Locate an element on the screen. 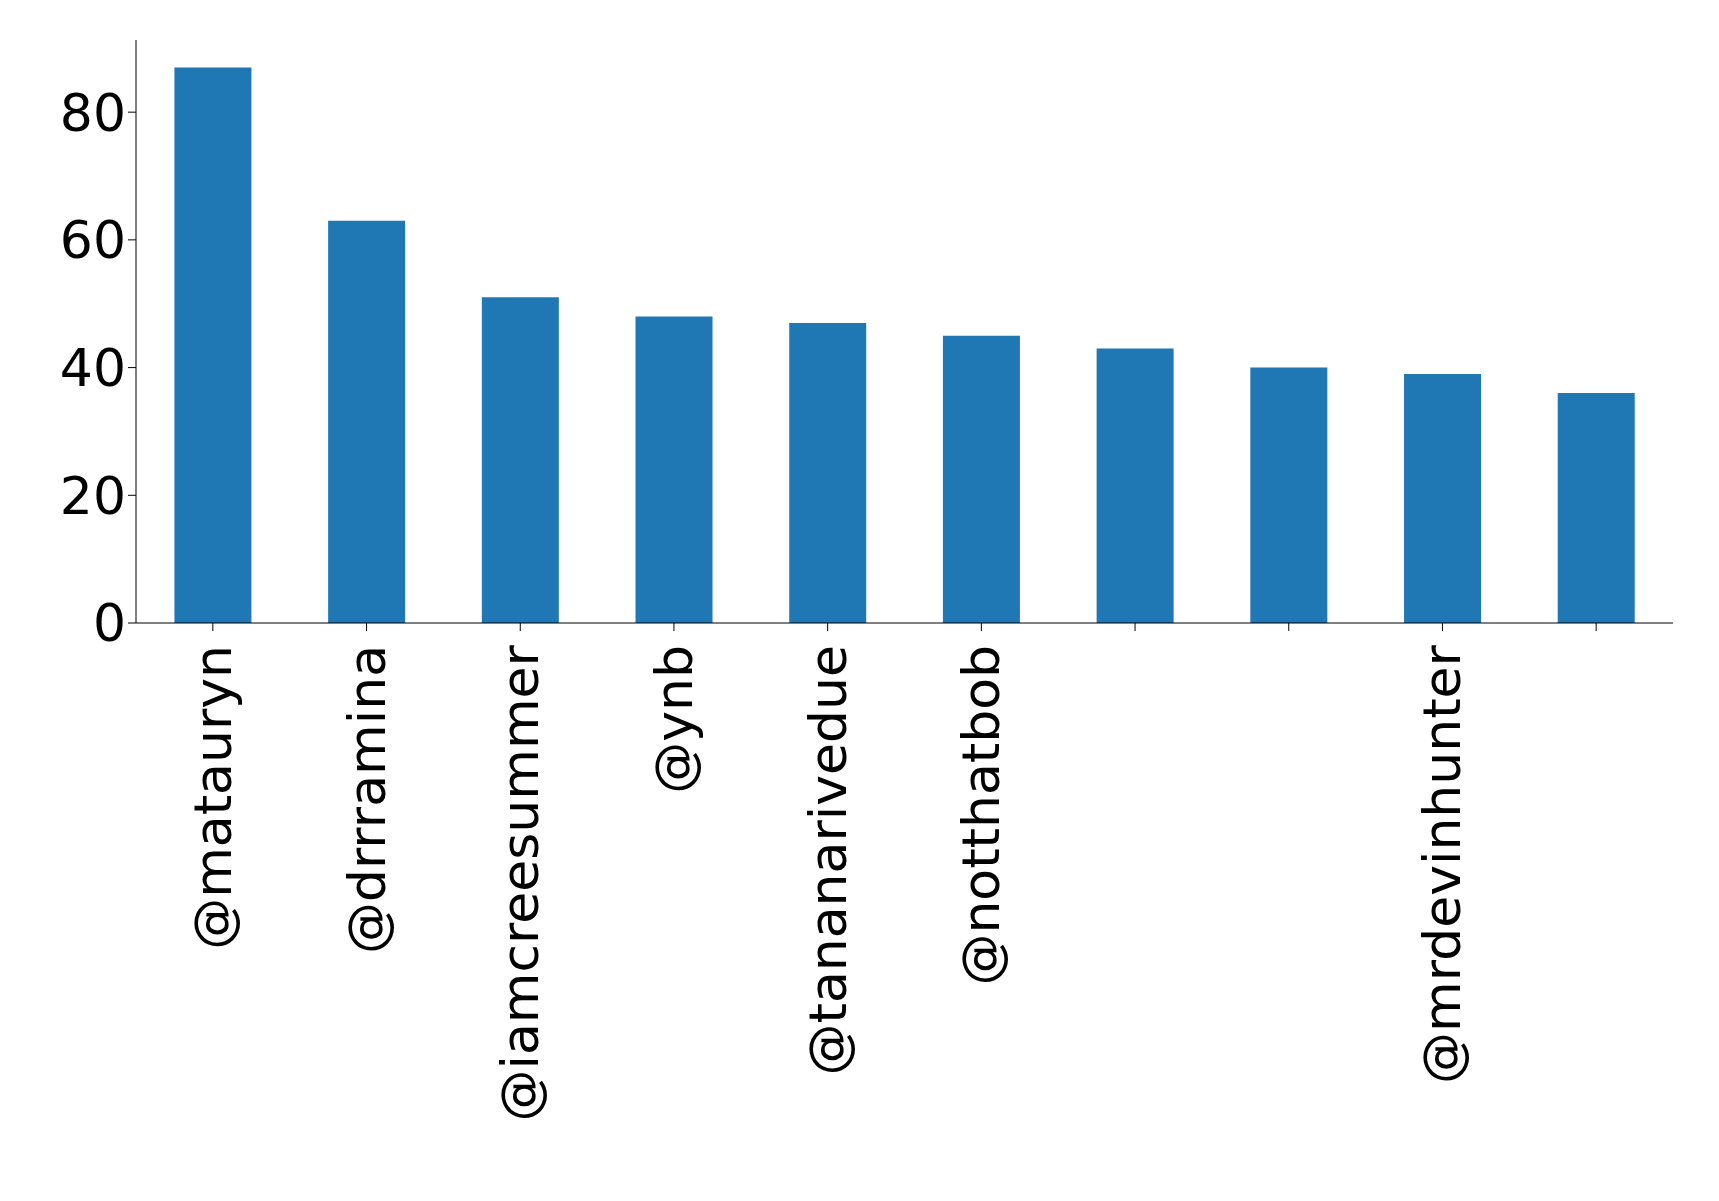 The image size is (1719, 1201). y-tick-label: 40 is located at coordinates (92, 368).